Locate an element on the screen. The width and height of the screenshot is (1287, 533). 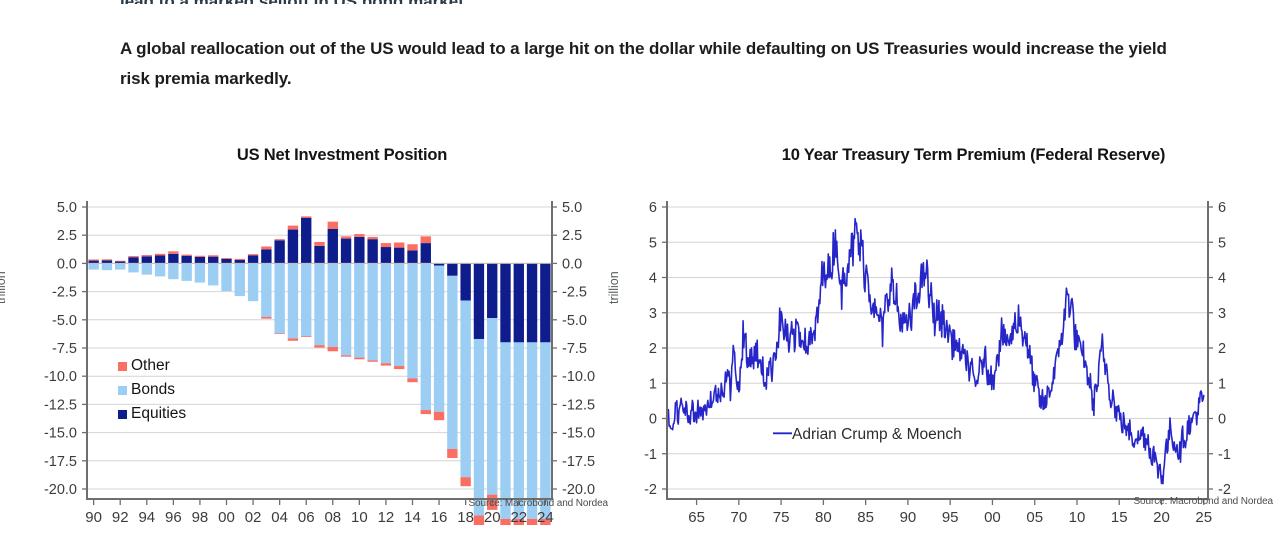
y-axis-label-left: -12.5 is located at coordinates (60, 405).